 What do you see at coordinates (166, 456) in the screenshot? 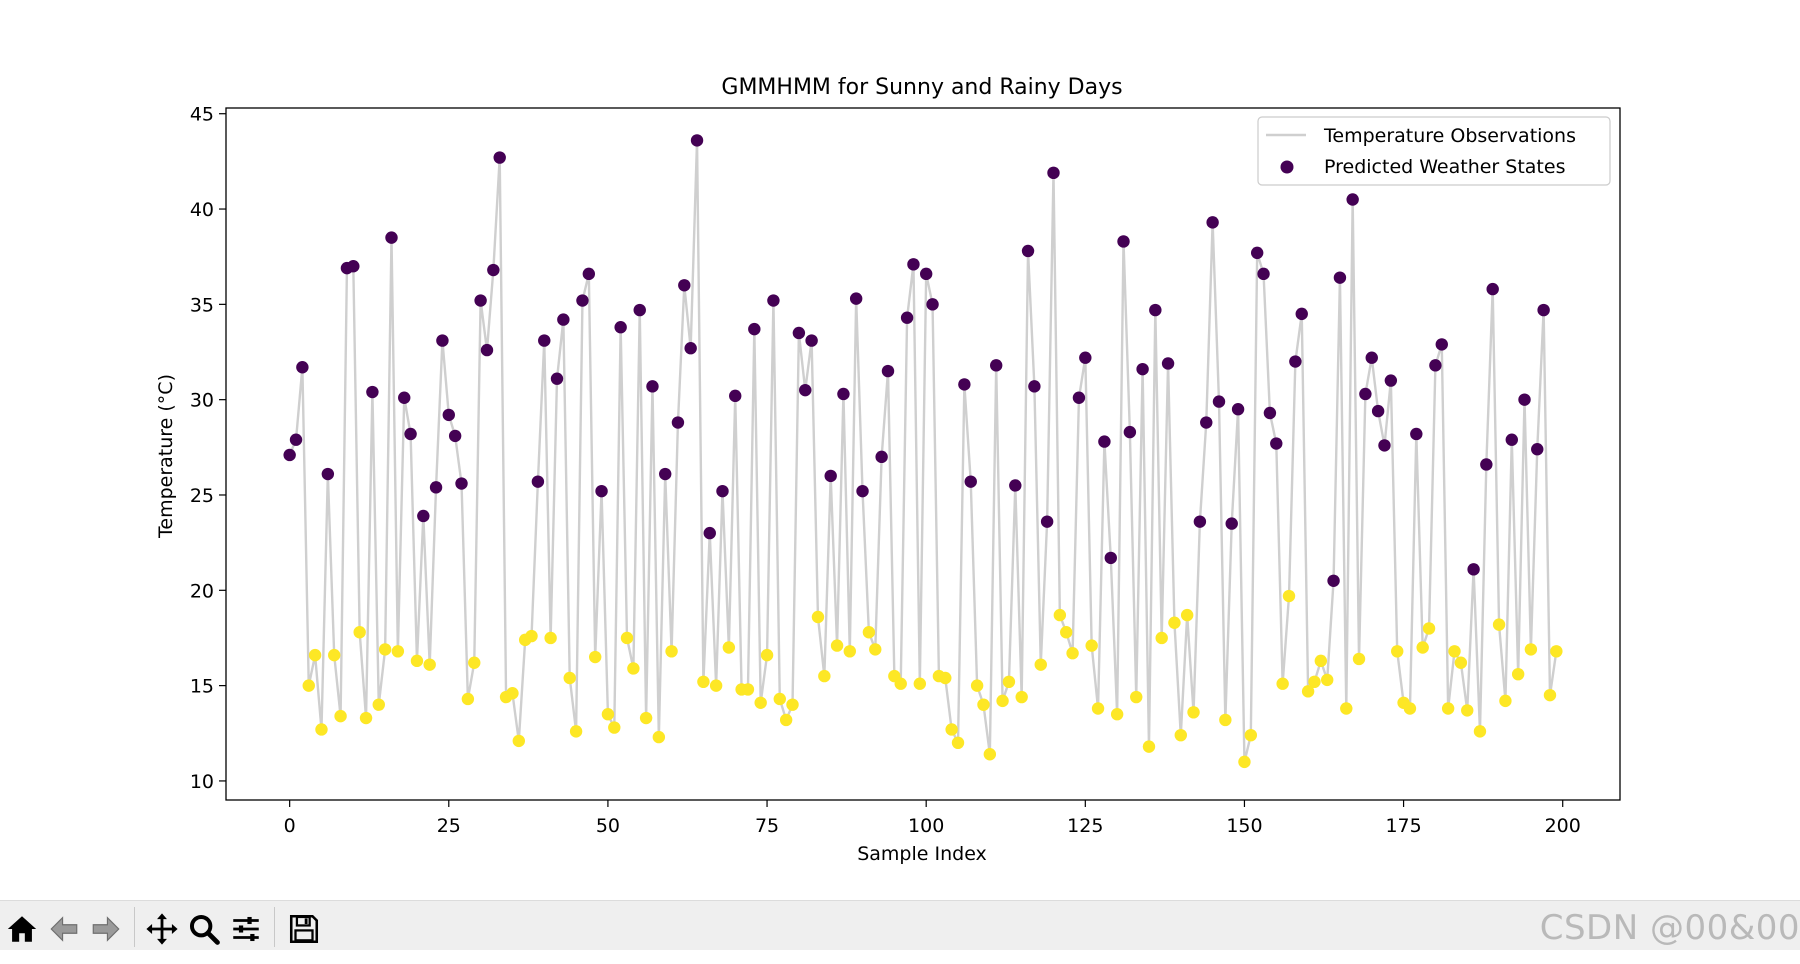
I see `y-axis-label: Temperature (°C)` at bounding box center [166, 456].